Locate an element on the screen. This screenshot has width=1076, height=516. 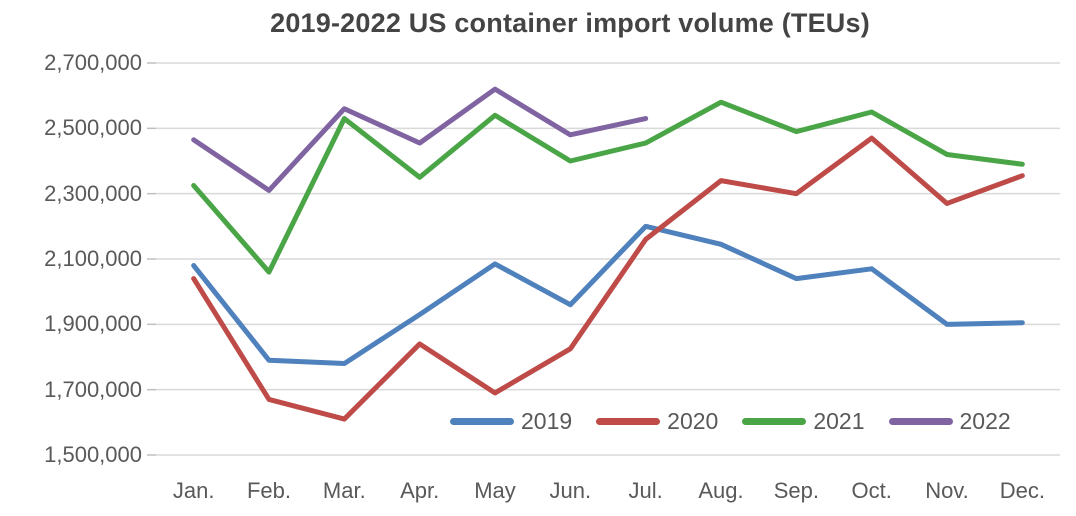
x-axis-tick-label: Mar. is located at coordinates (344, 490).